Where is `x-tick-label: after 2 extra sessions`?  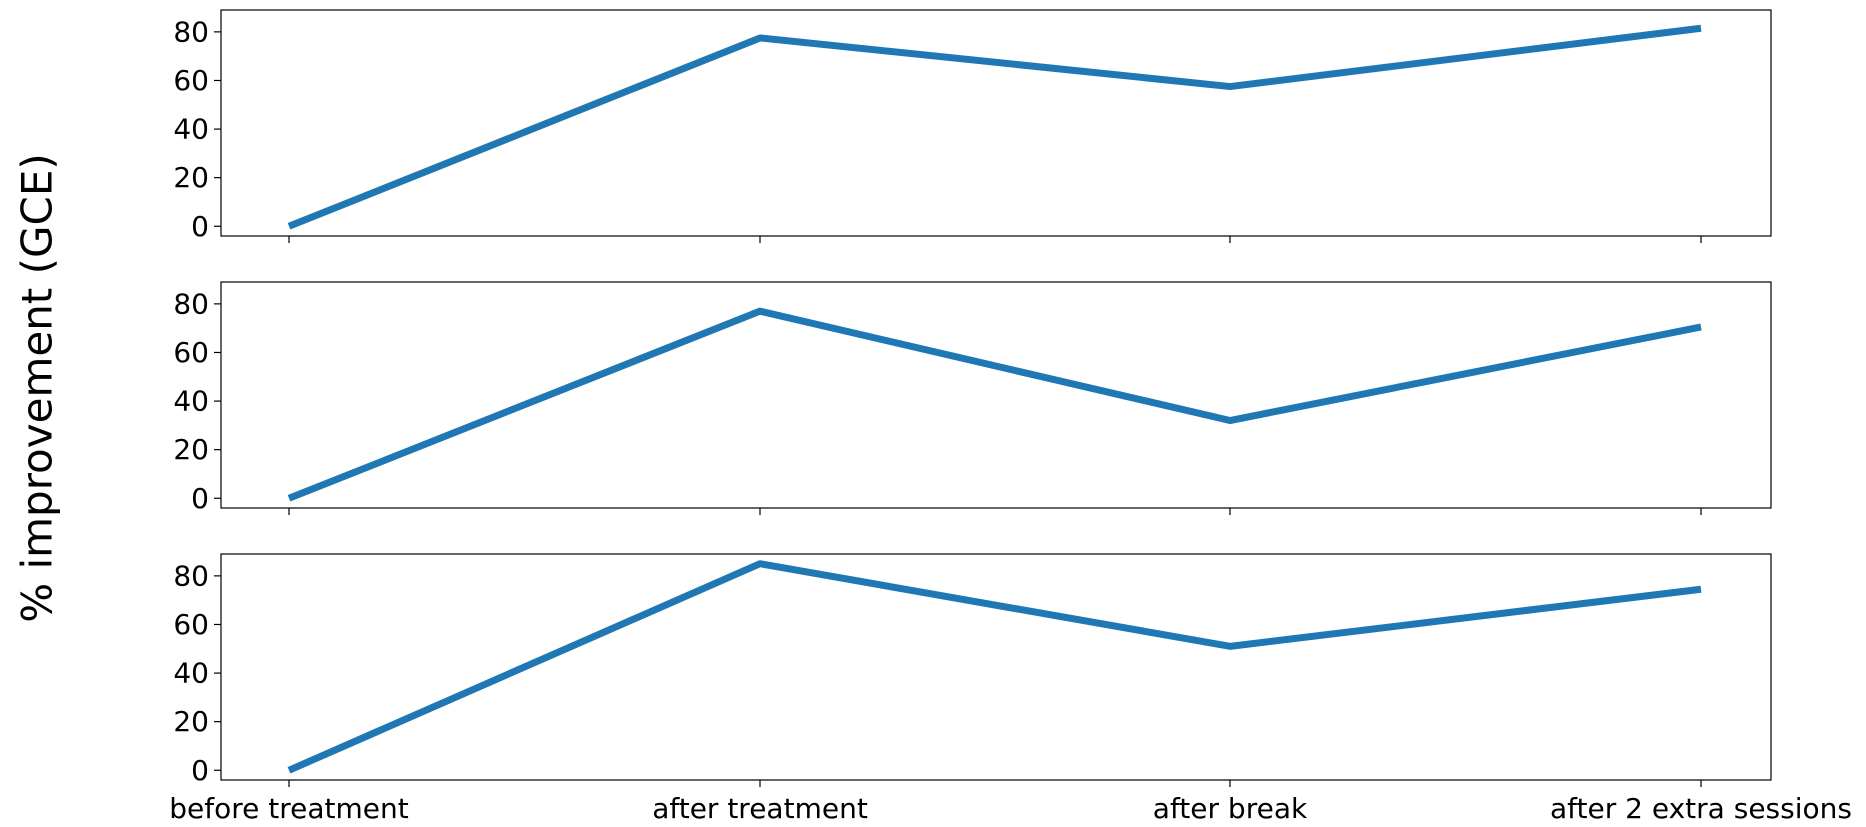
x-tick-label: after 2 extra sessions is located at coordinates (1701, 808).